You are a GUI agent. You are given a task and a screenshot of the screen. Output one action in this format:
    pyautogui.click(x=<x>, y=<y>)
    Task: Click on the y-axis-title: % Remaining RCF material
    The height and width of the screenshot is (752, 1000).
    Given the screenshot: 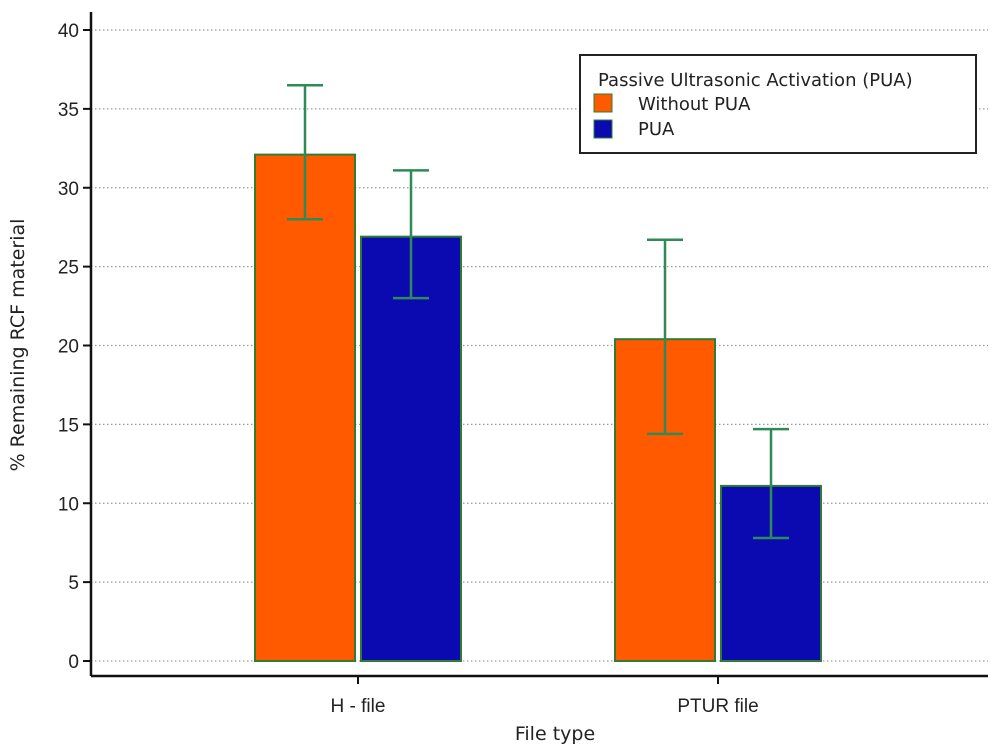 What is the action you would take?
    pyautogui.click(x=18, y=345)
    